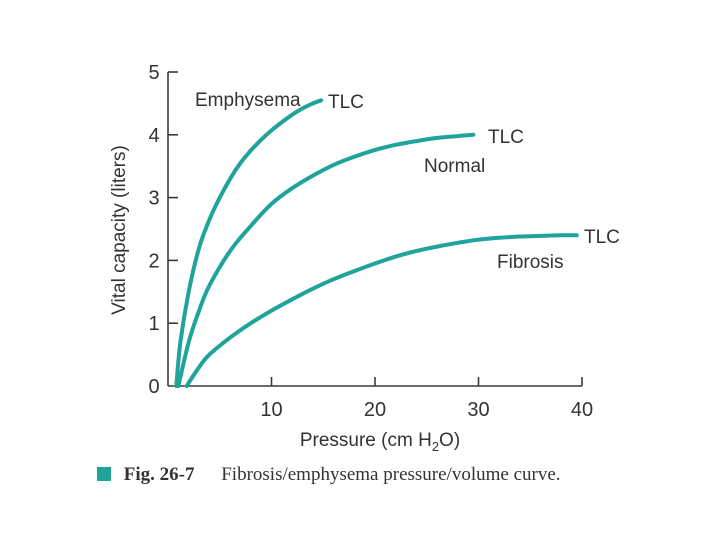 The image size is (720, 540). Describe the element at coordinates (582, 410) in the screenshot. I see `x-tick-label: 40` at that location.